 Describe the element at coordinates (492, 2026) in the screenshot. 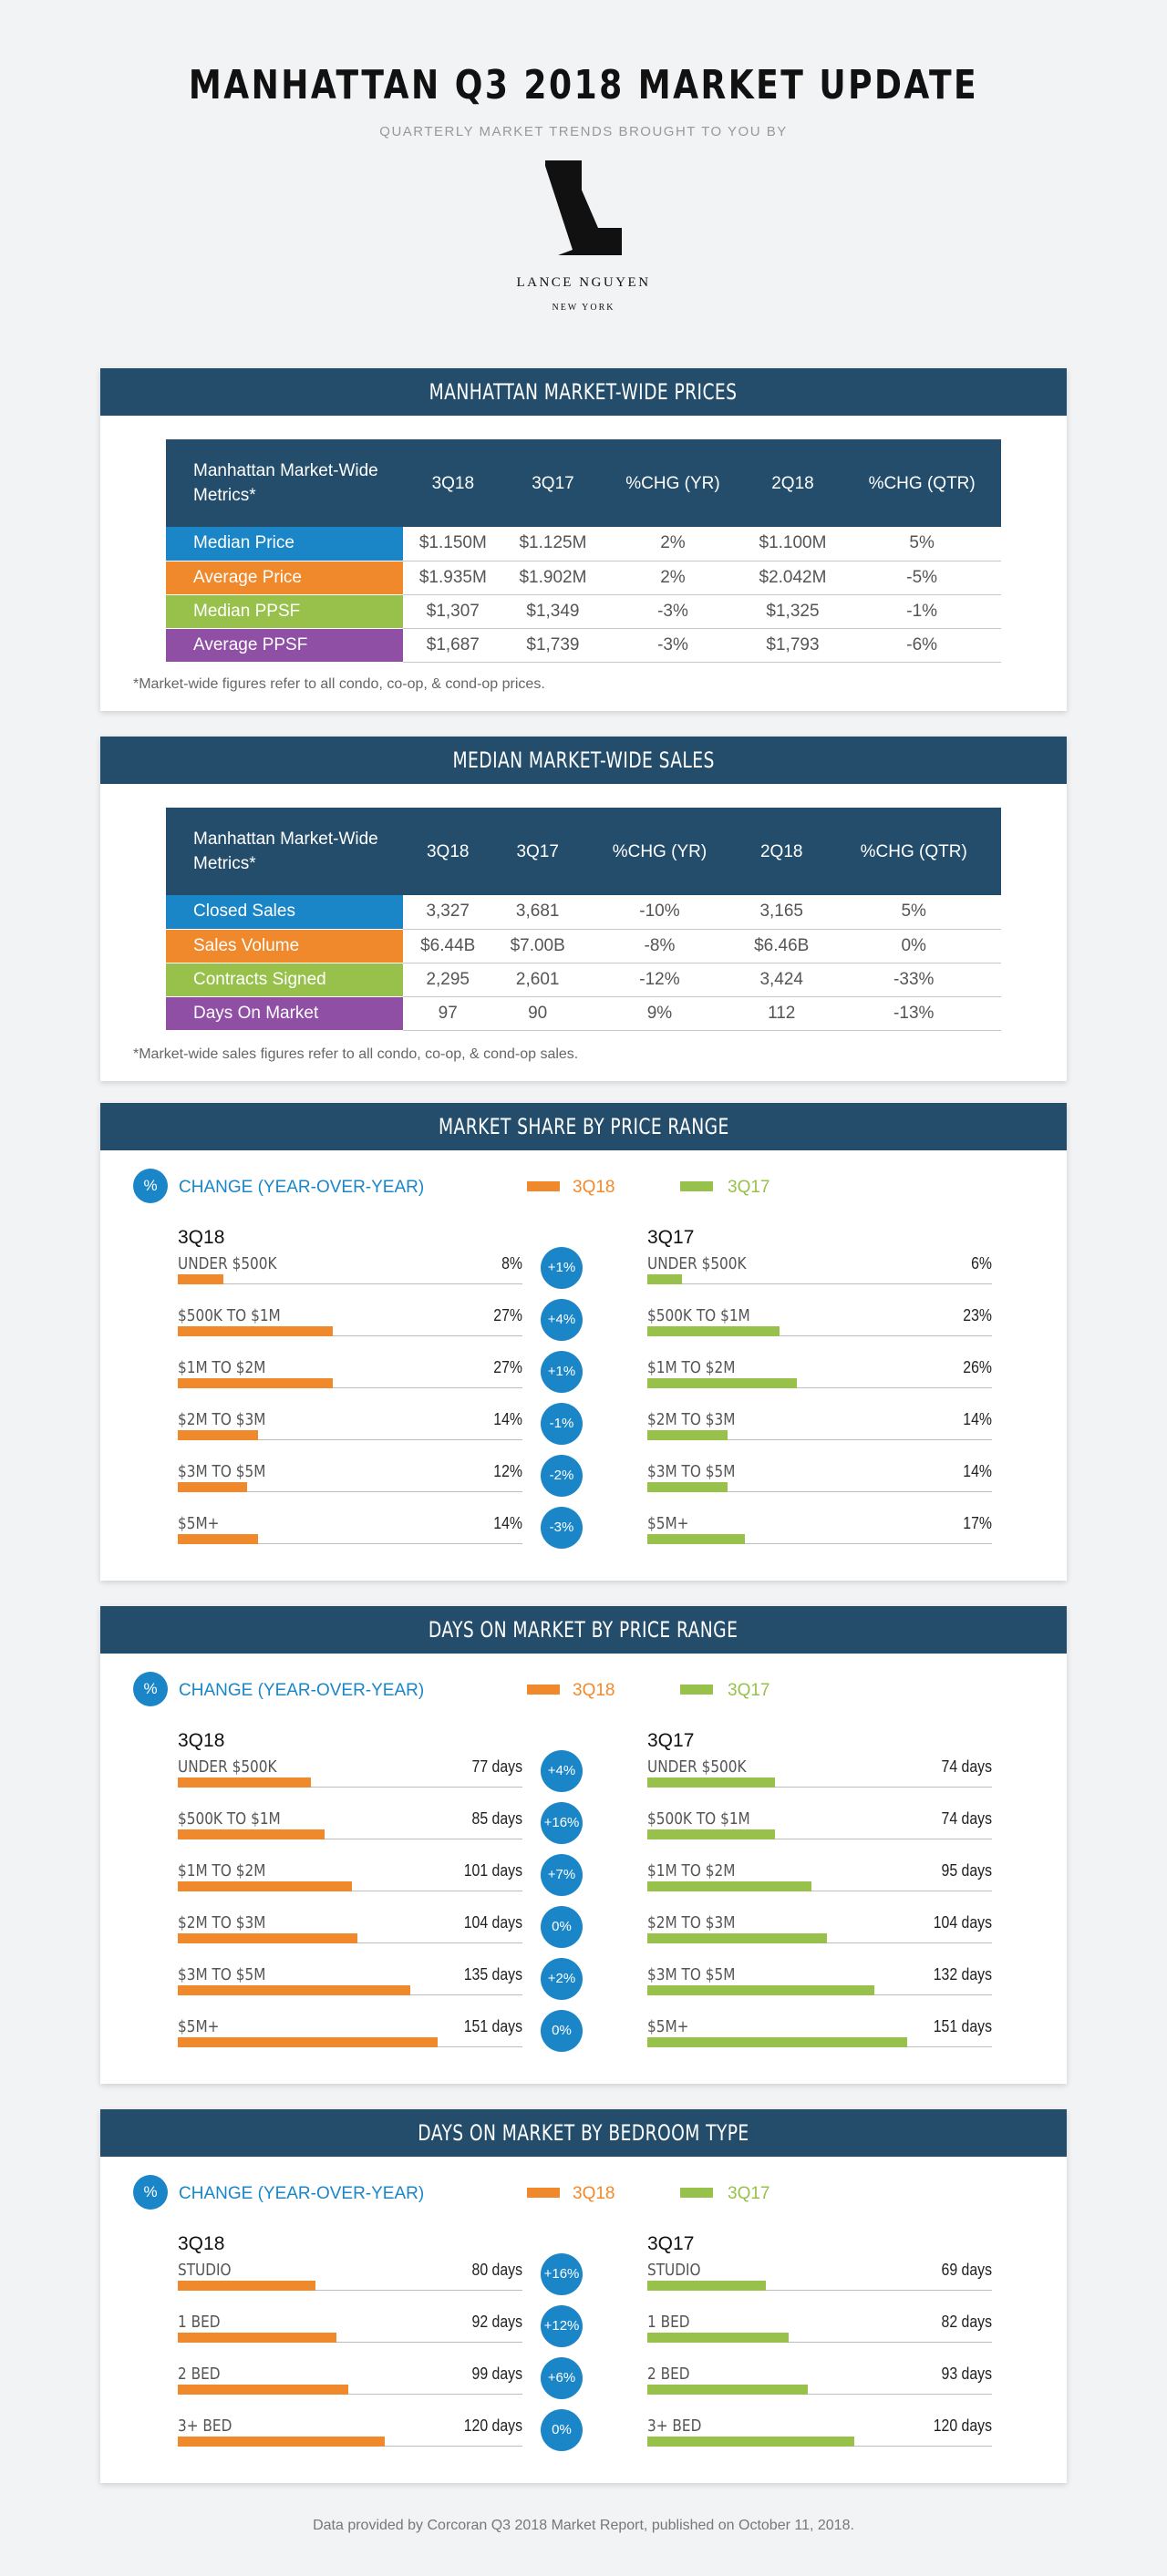

I see `value-3q18: 151 days` at that location.